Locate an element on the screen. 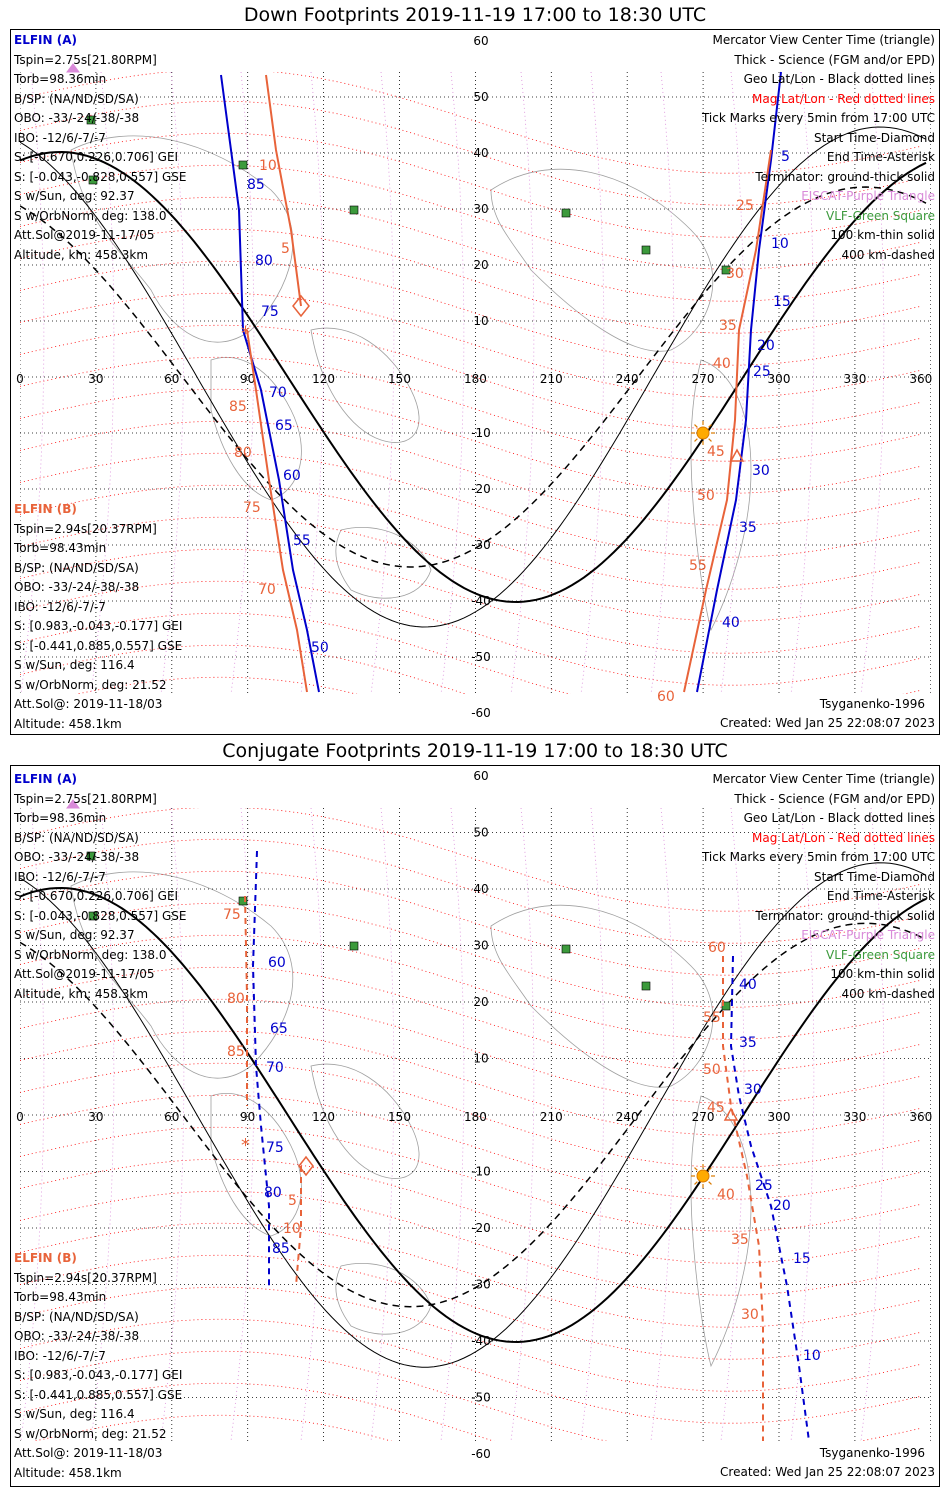 The image size is (950, 1500). elfin-a-tick-label: 30 is located at coordinates (753, 1090).